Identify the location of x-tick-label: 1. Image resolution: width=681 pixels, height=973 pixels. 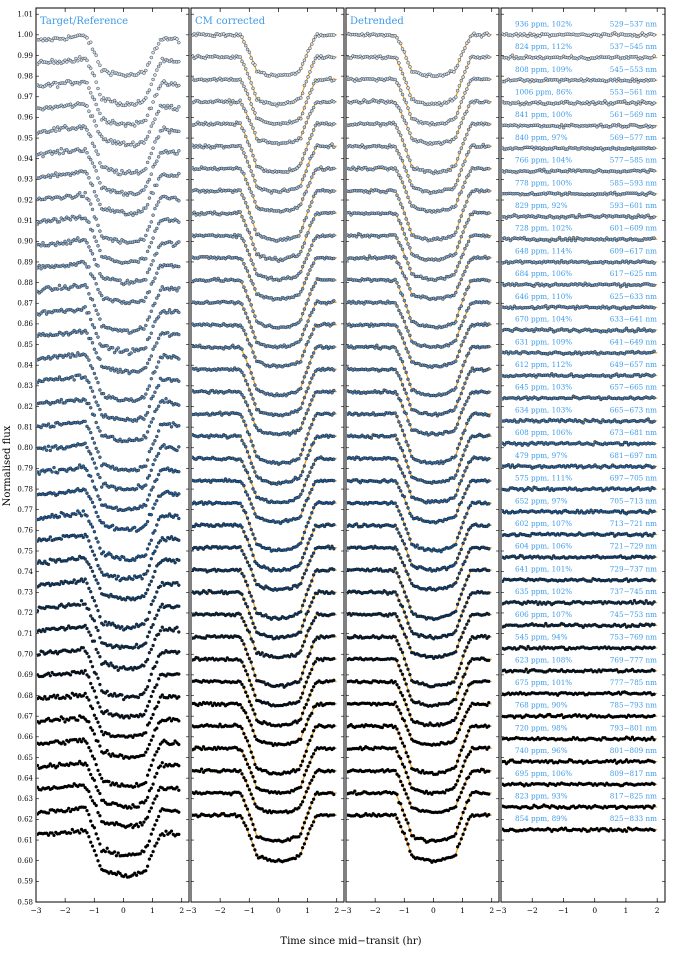
(307, 910).